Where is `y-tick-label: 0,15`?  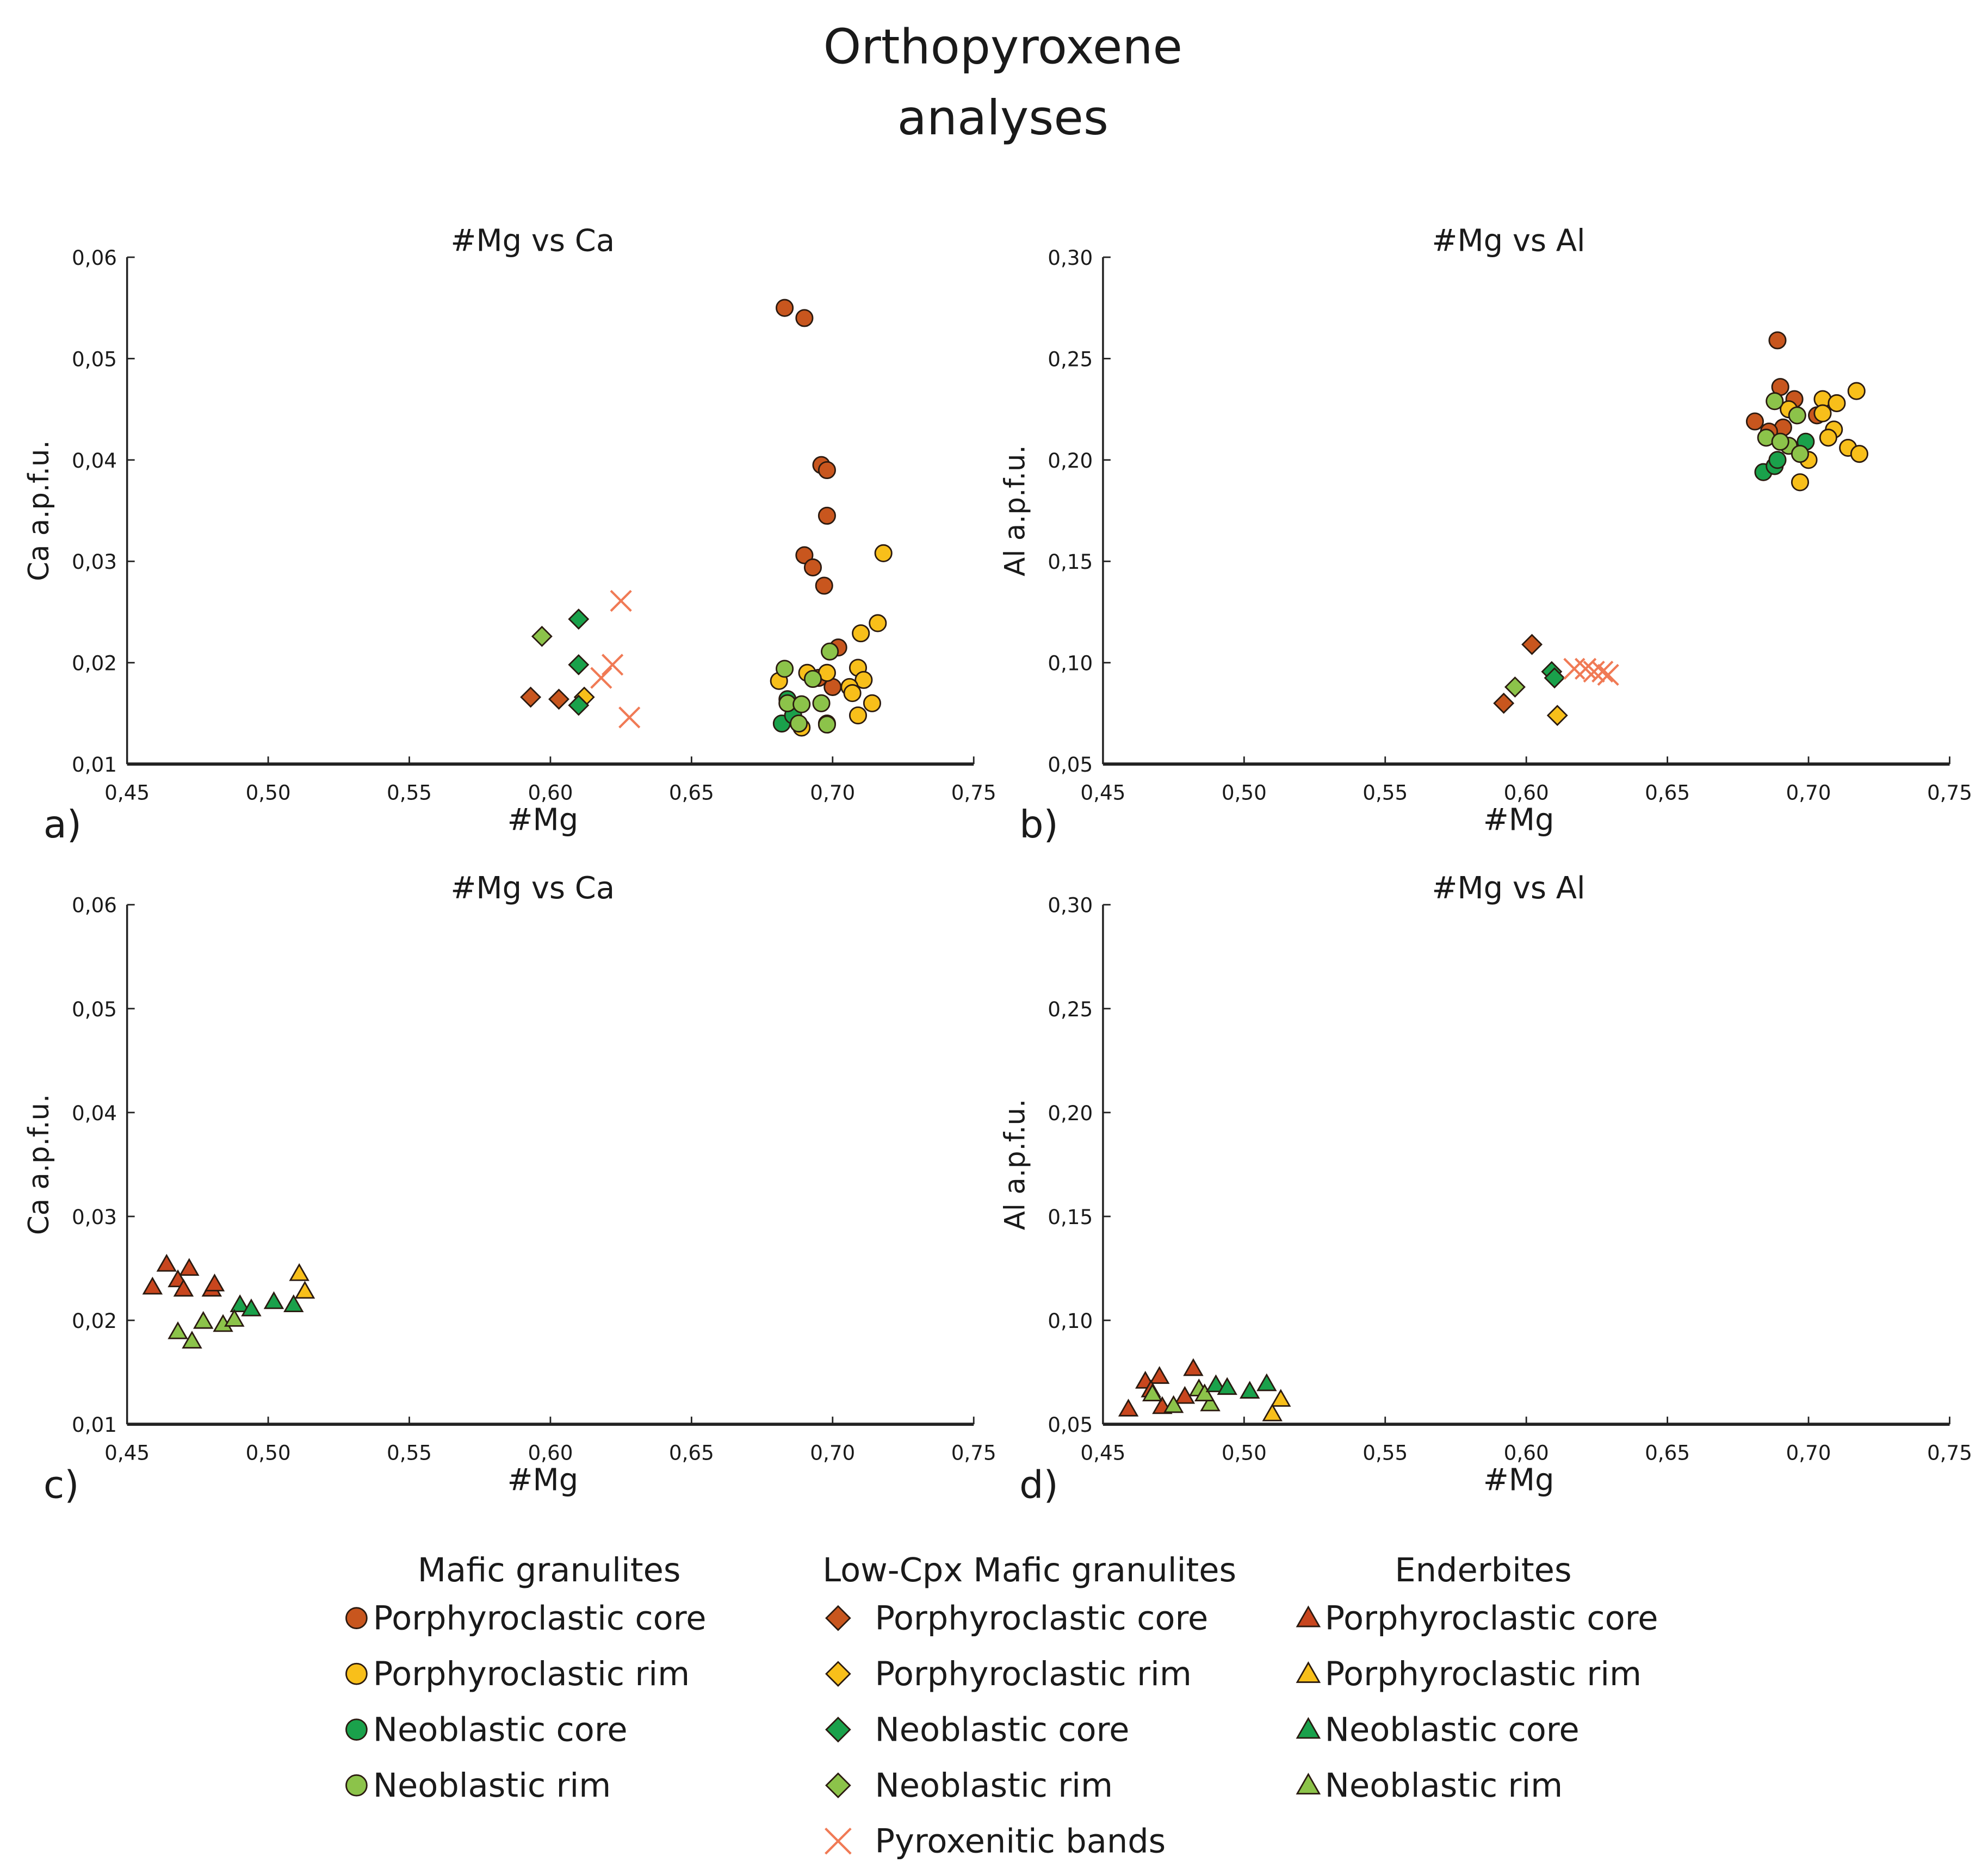 y-tick-label: 0,15 is located at coordinates (1070, 1217).